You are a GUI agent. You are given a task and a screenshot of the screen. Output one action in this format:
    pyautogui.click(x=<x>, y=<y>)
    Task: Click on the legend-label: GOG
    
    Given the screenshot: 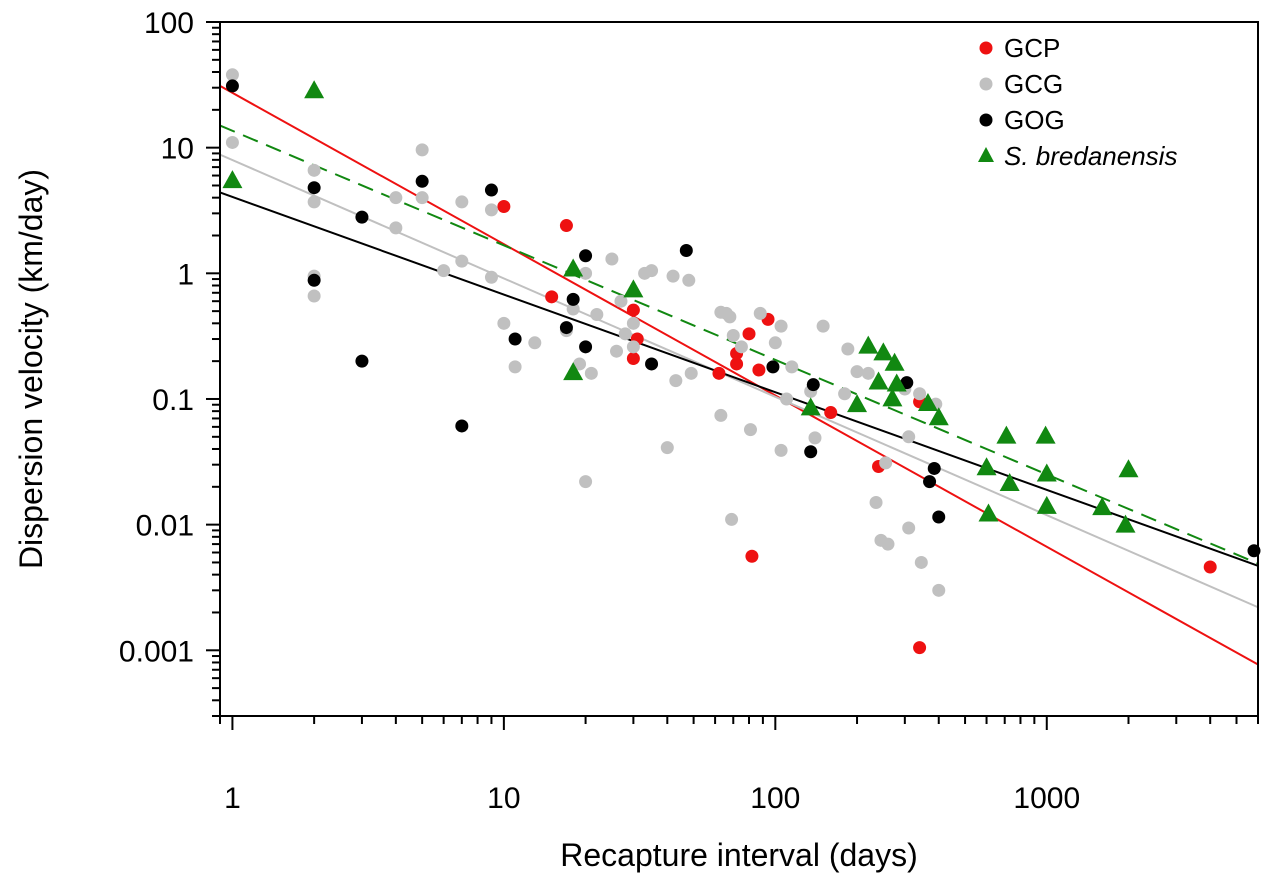 What is the action you would take?
    pyautogui.click(x=1034, y=120)
    